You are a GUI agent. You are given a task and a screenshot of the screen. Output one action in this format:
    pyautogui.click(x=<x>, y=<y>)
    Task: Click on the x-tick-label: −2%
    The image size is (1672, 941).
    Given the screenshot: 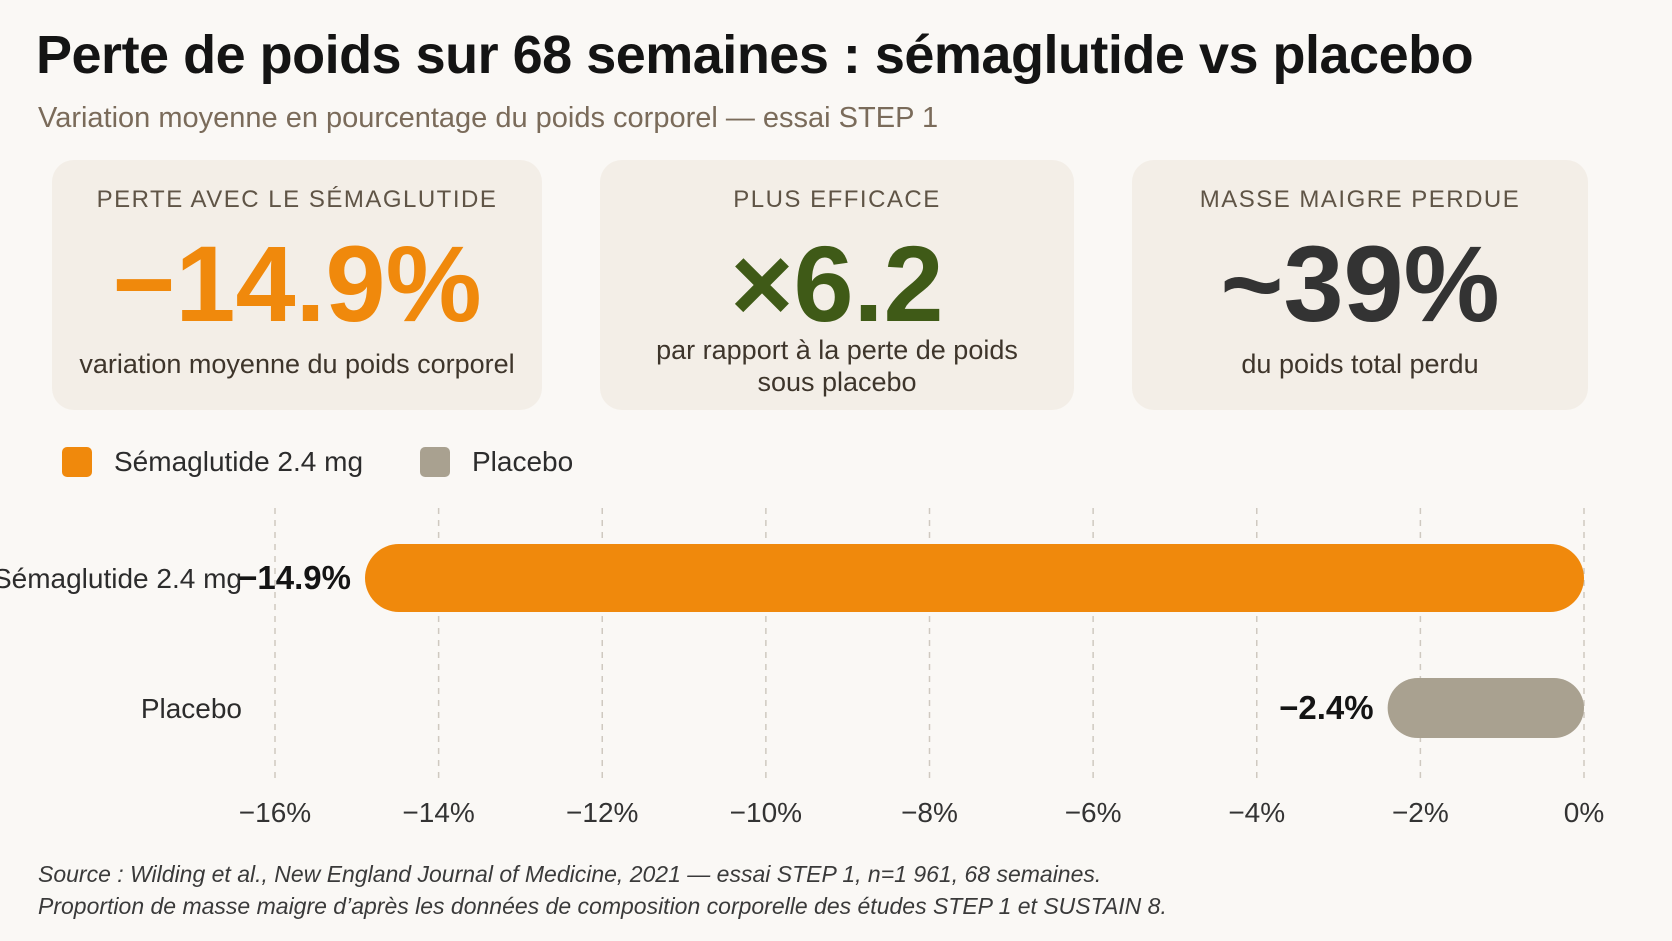 What is the action you would take?
    pyautogui.click(x=1420, y=812)
    